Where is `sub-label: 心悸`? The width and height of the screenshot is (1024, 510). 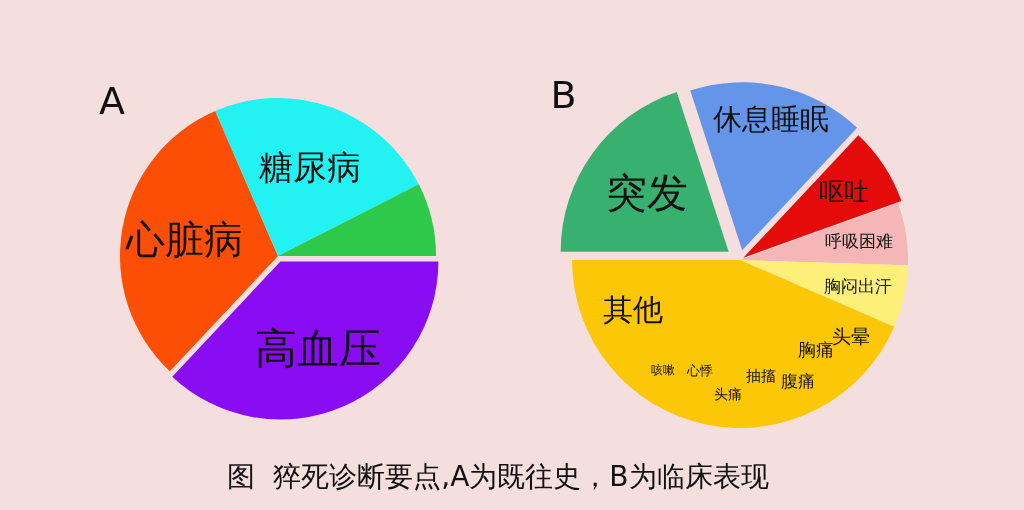 sub-label: 心悸 is located at coordinates (699, 370).